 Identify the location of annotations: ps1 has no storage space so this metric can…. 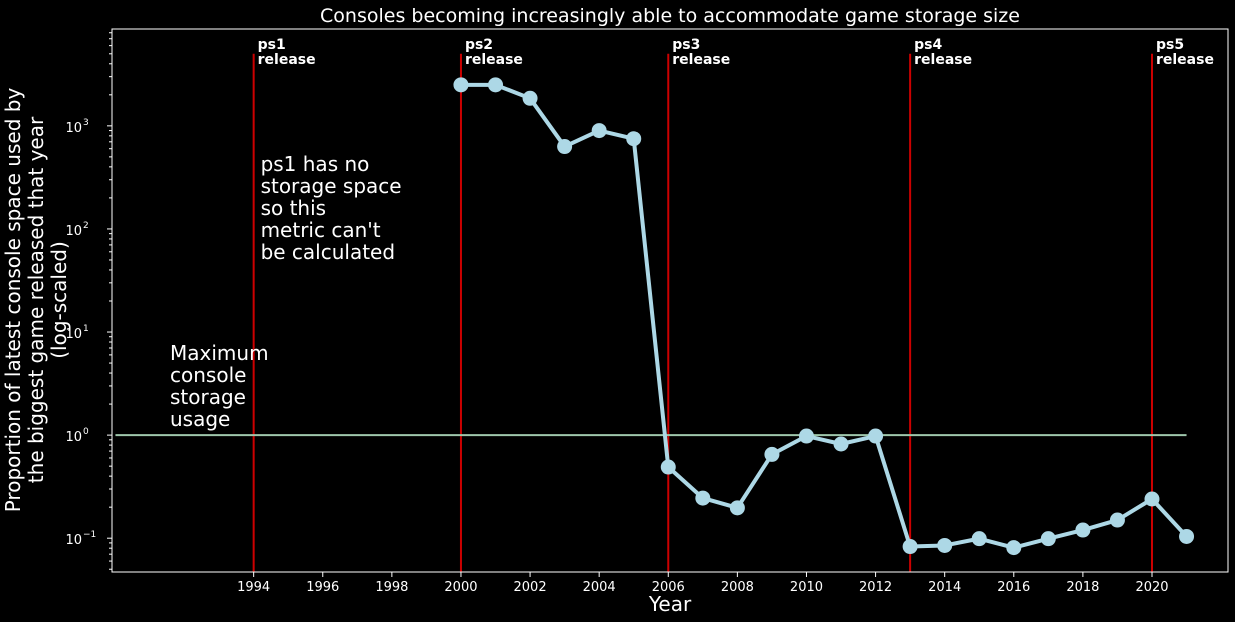
(331, 208).